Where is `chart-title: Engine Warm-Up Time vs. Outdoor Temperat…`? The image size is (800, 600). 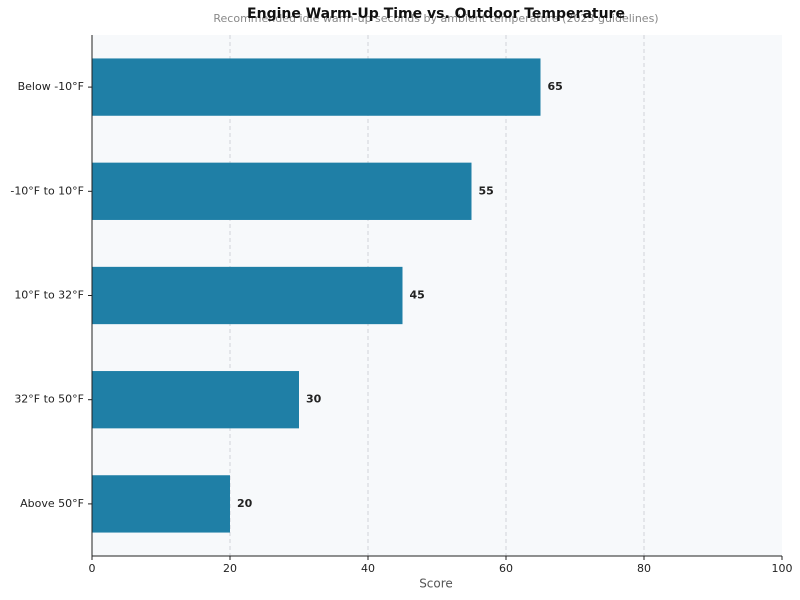
chart-title: Engine Warm-Up Time vs. Outdoor Temperat… is located at coordinates (436, 14).